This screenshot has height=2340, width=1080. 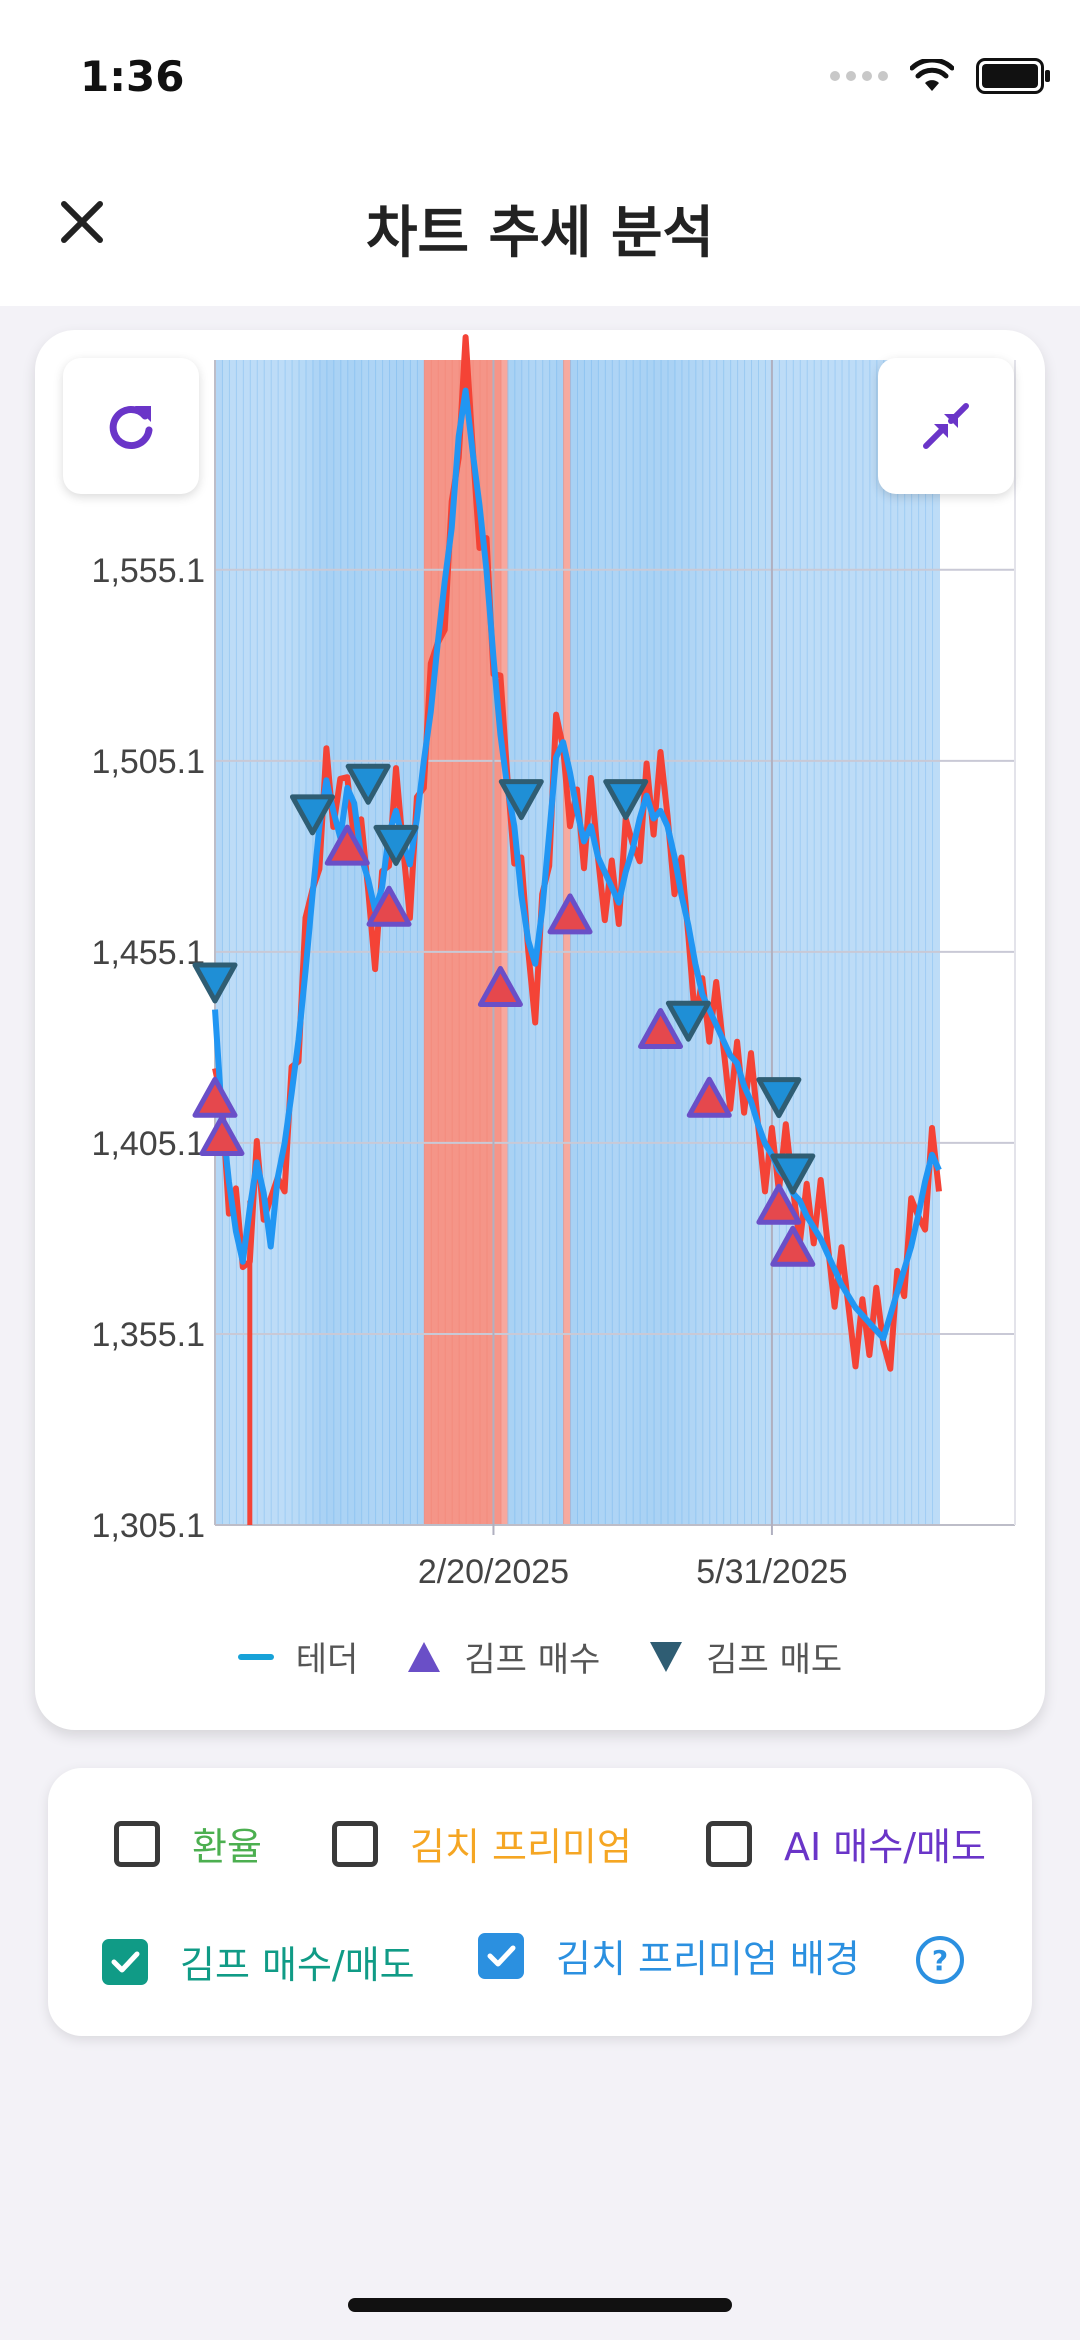 What do you see at coordinates (125, 1961) in the screenshot?
I see `gimp-trade-checkbox` at bounding box center [125, 1961].